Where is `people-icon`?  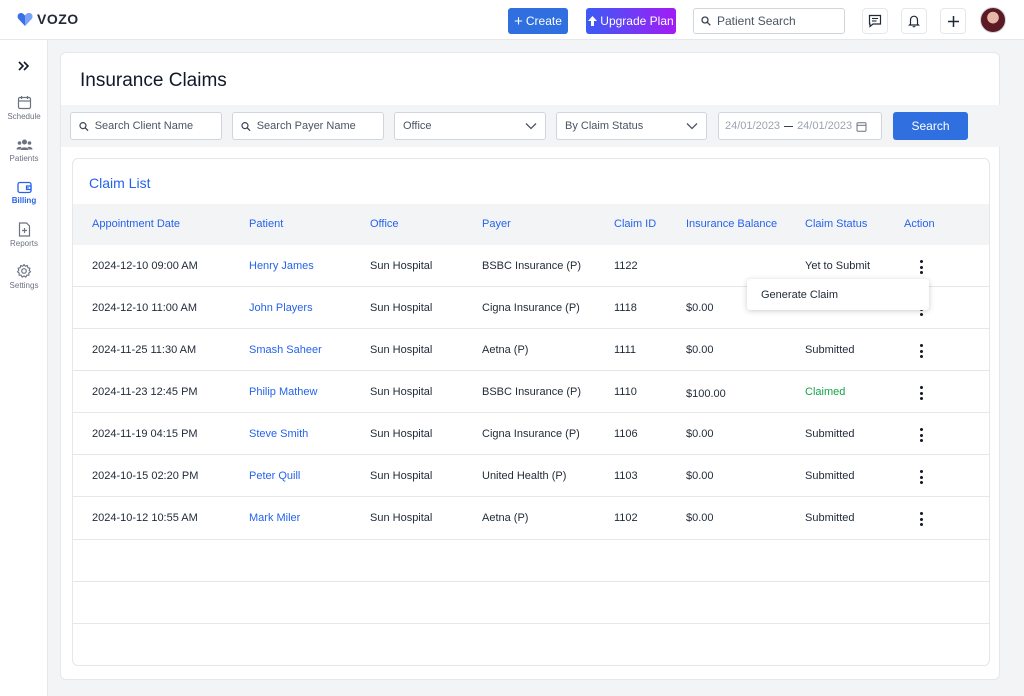
people-icon is located at coordinates (24, 144).